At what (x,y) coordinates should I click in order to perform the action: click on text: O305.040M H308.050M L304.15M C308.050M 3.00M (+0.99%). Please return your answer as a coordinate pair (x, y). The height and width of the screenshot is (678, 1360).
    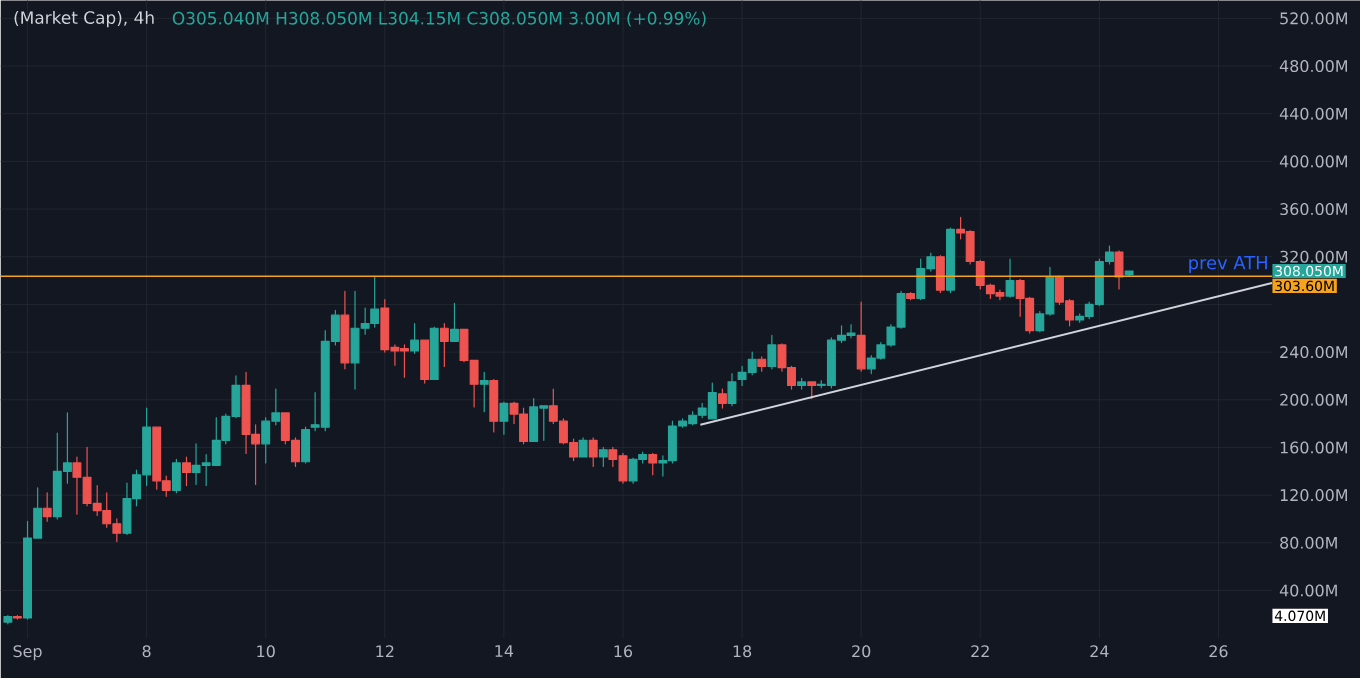
    Looking at the image, I should click on (439, 19).